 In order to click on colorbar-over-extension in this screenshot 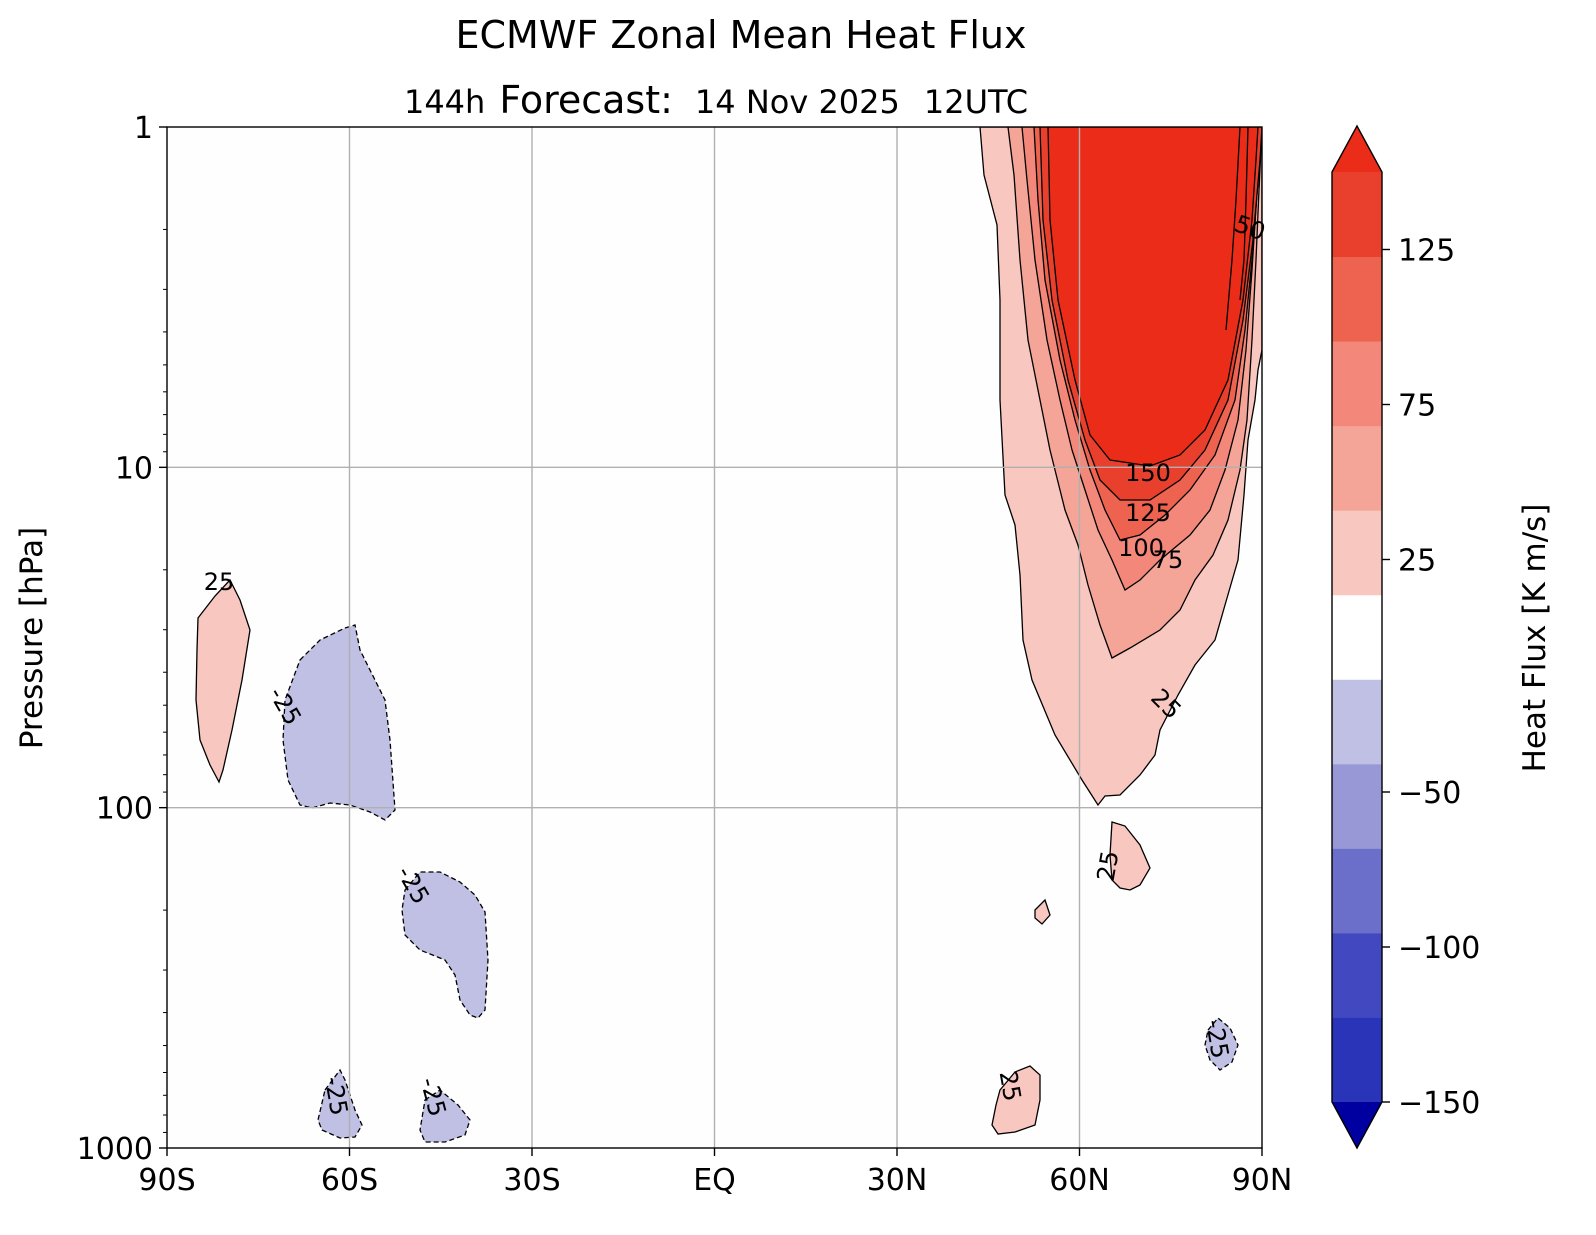, I will do `click(1357, 149)`.